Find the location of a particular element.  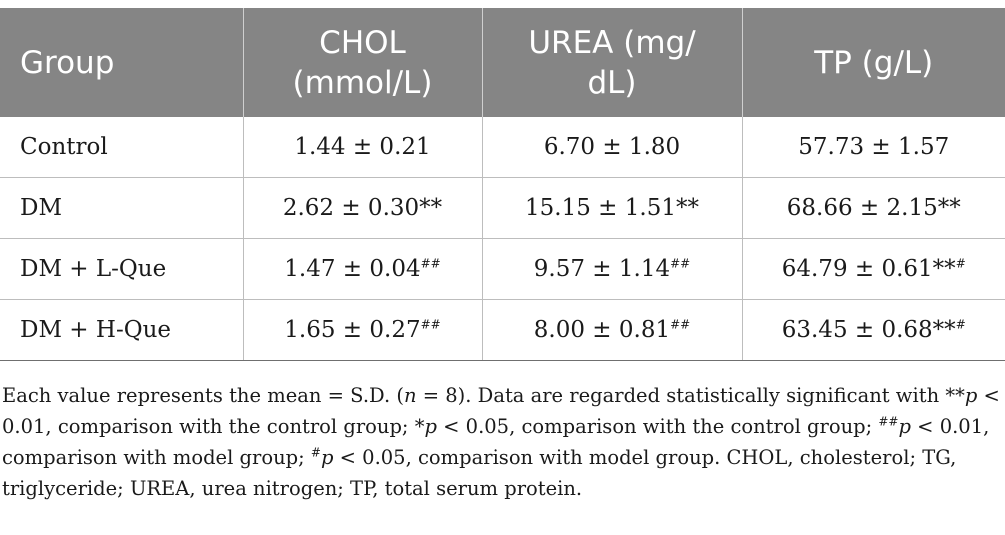

cell-chol: 1.44 ± 0.21 is located at coordinates (363, 147).